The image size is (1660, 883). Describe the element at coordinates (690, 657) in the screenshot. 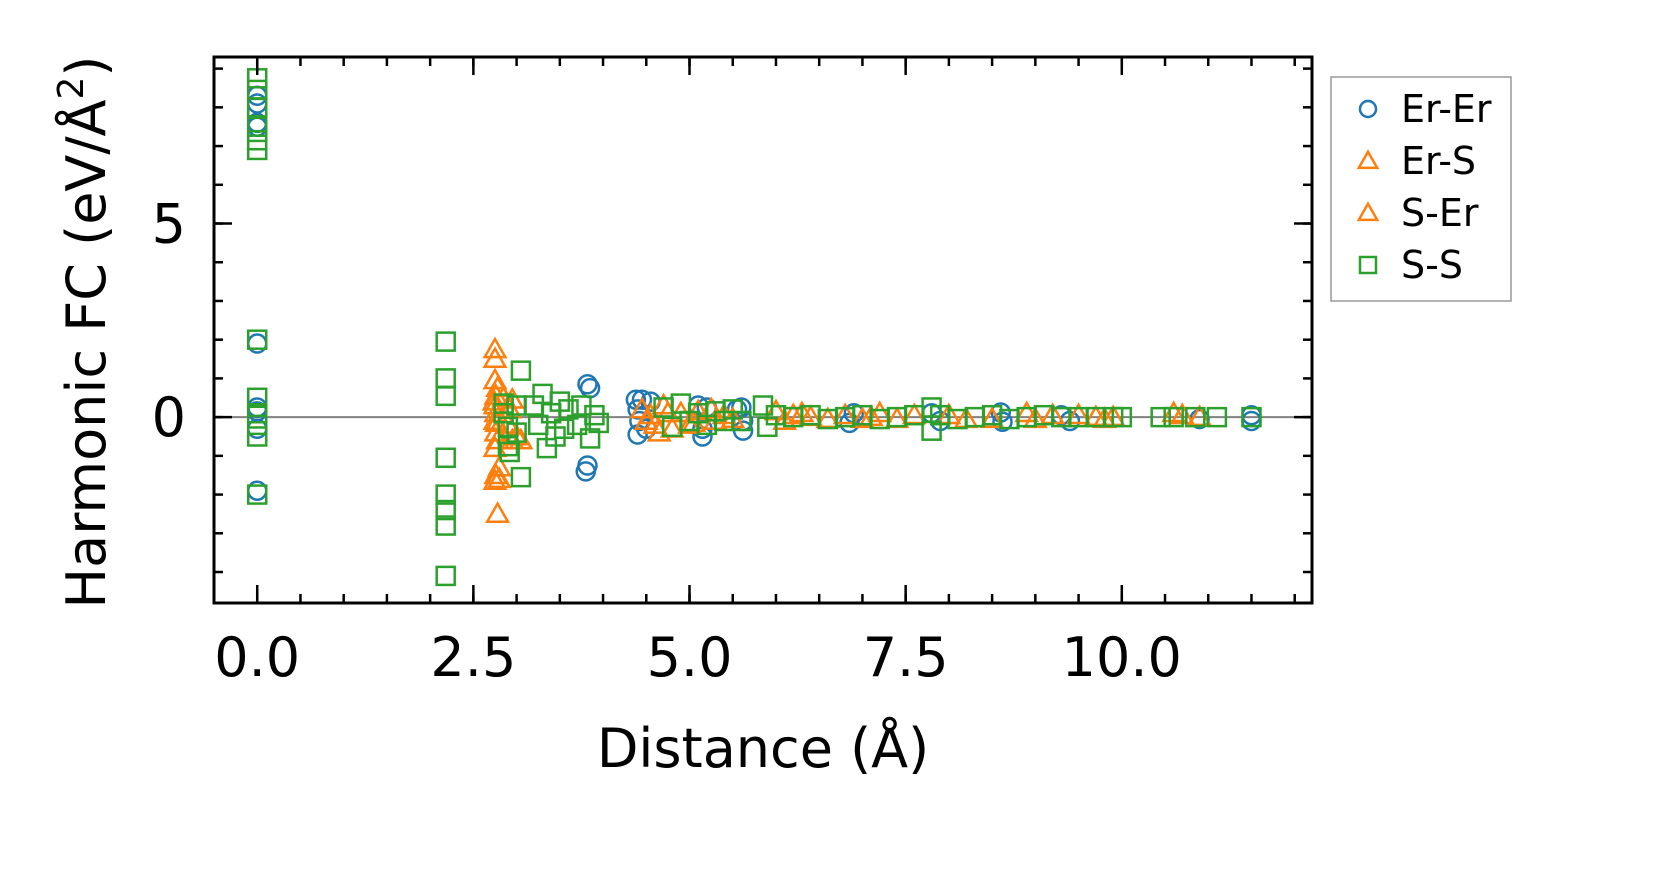

I see `x-tick-label: 5.0` at that location.